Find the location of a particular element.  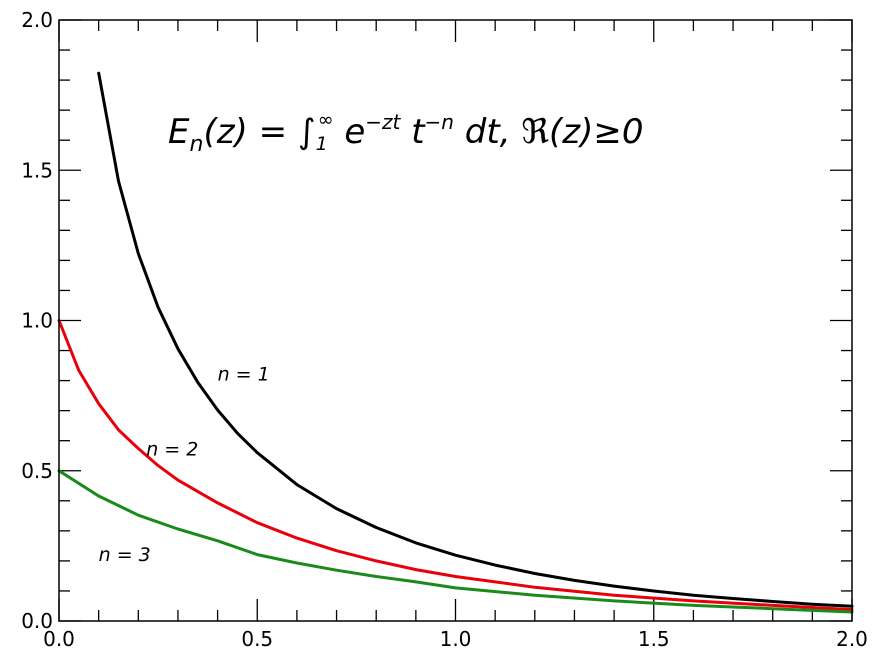

title-sub-1: 1 is located at coordinates (322, 144).